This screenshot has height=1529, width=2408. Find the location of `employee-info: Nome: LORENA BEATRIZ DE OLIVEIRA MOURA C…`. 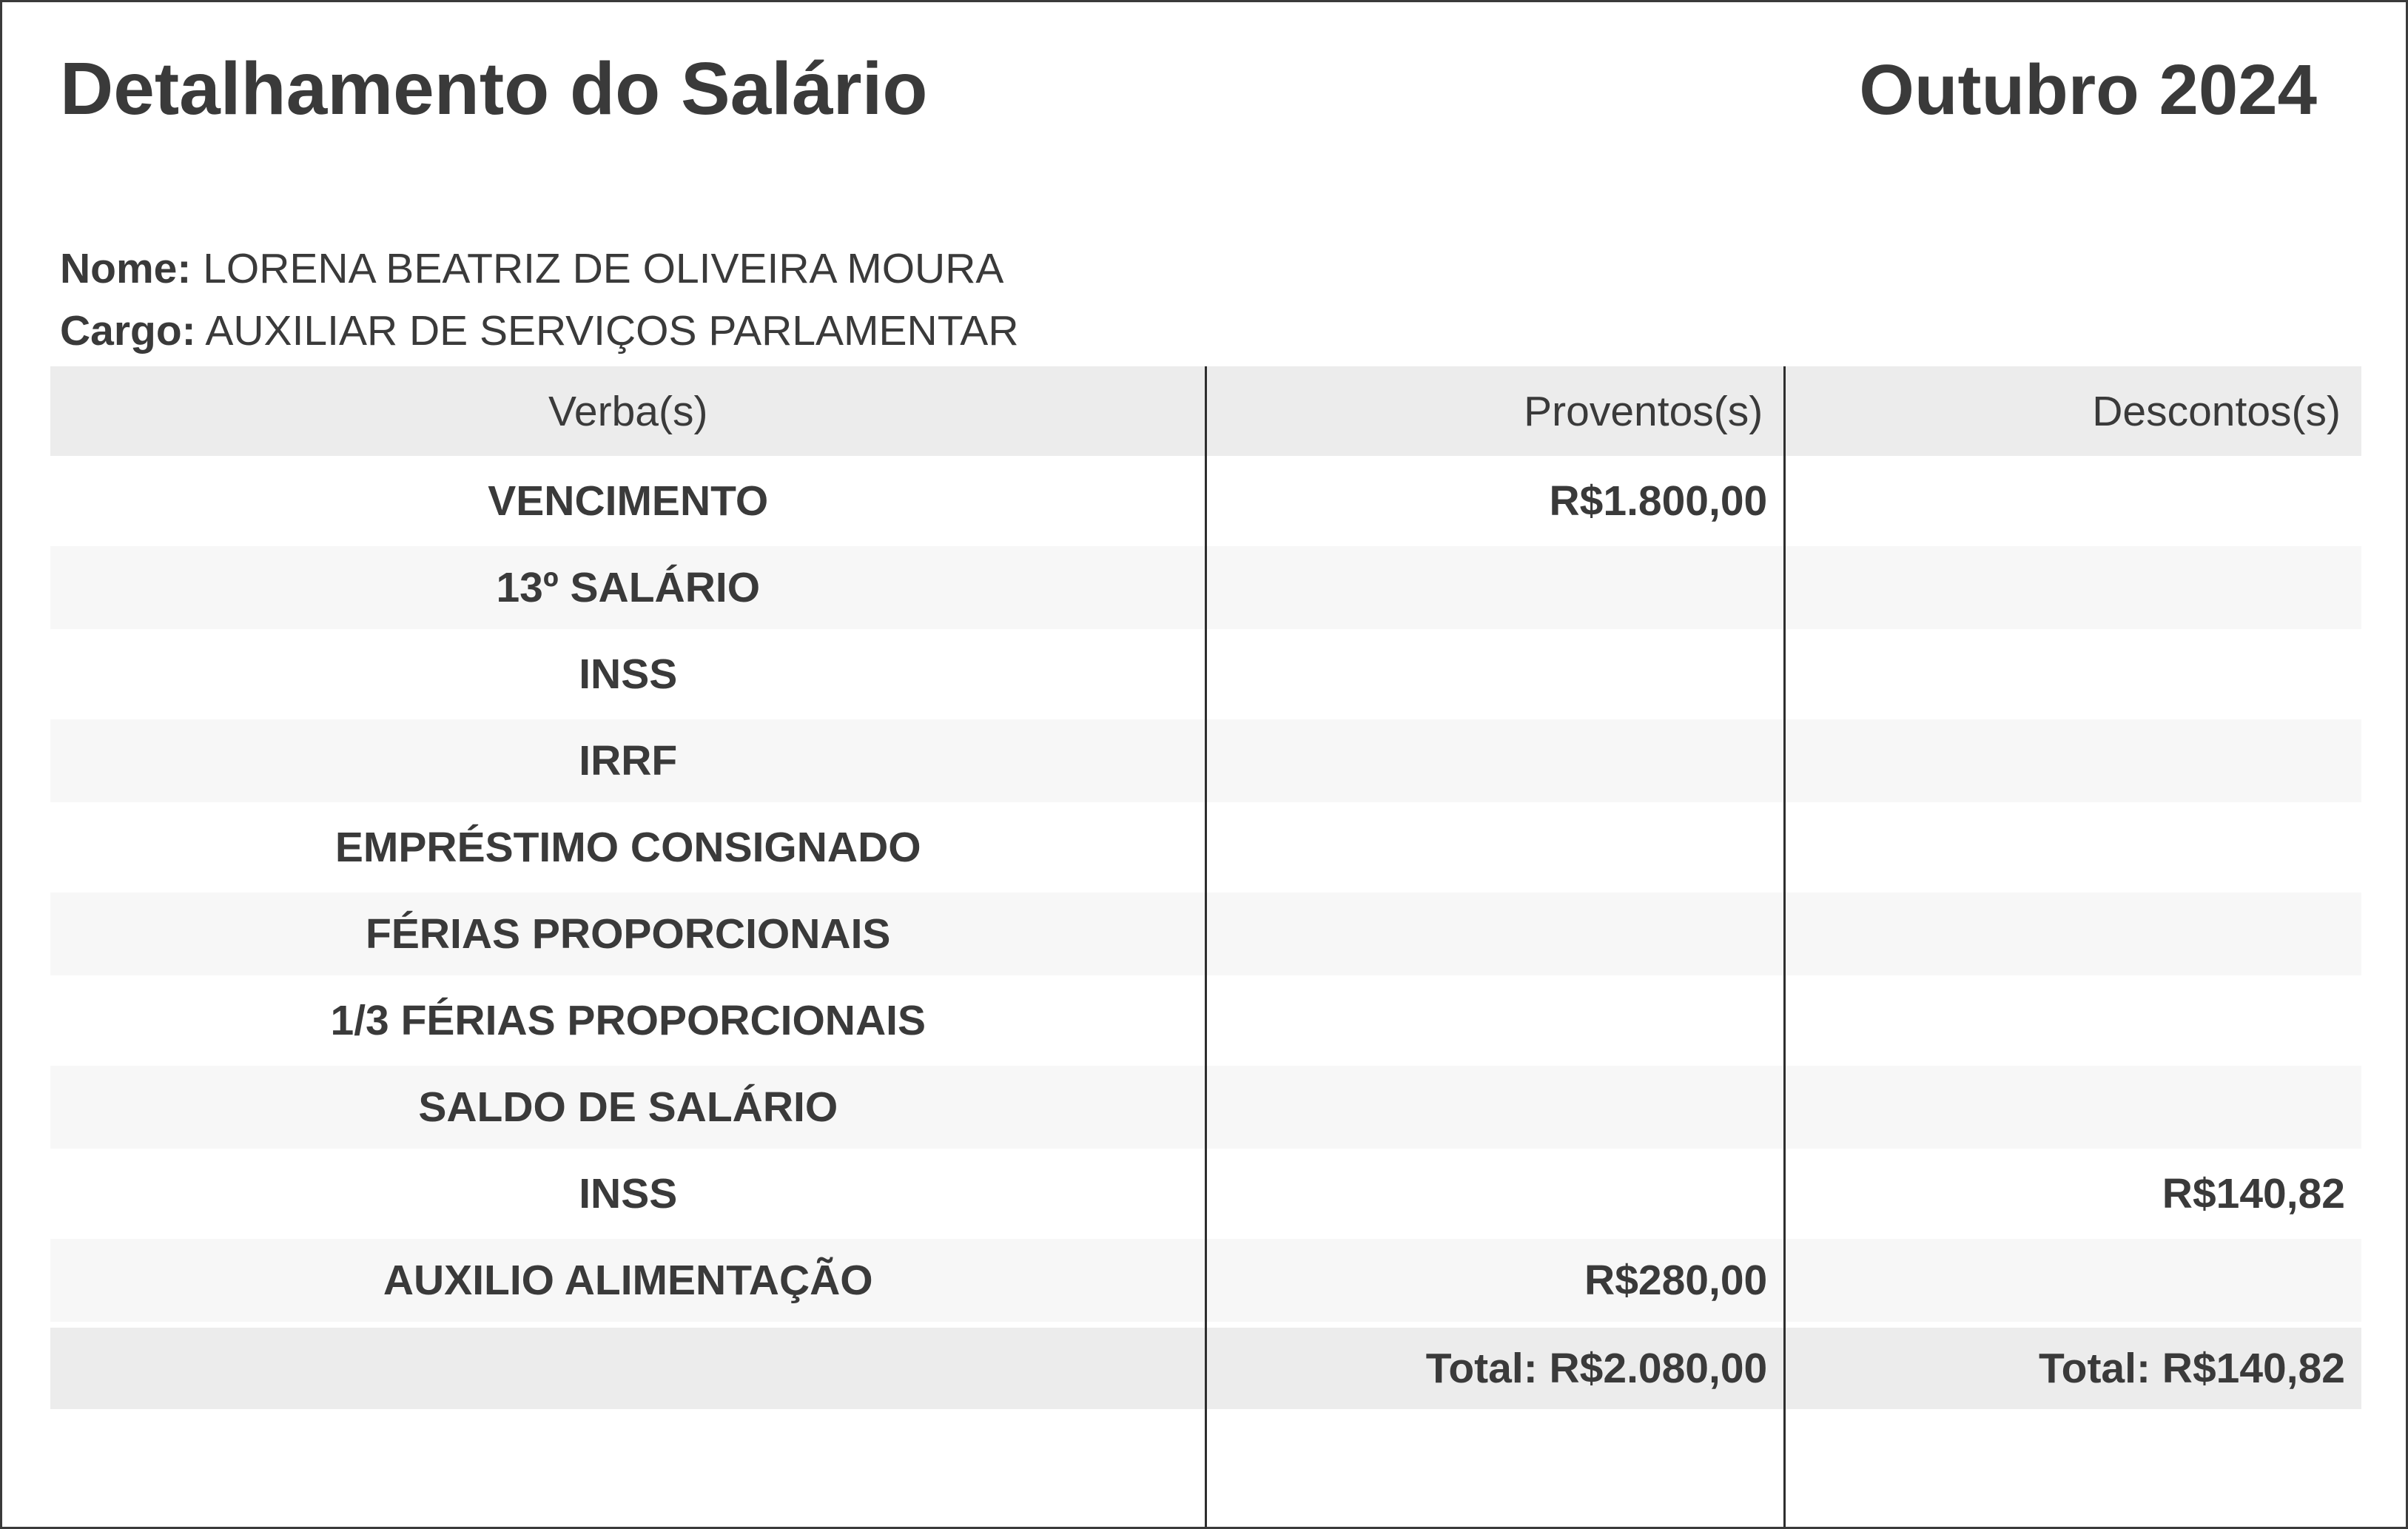

employee-info: Nome: LORENA BEATRIZ DE OLIVEIRA MOURA C… is located at coordinates (539, 300).